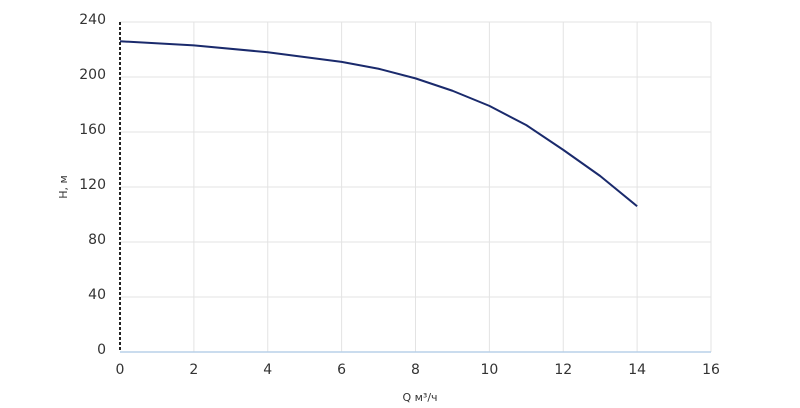  Describe the element at coordinates (92, 130) in the screenshot. I see `y-tick-label: 160` at that location.